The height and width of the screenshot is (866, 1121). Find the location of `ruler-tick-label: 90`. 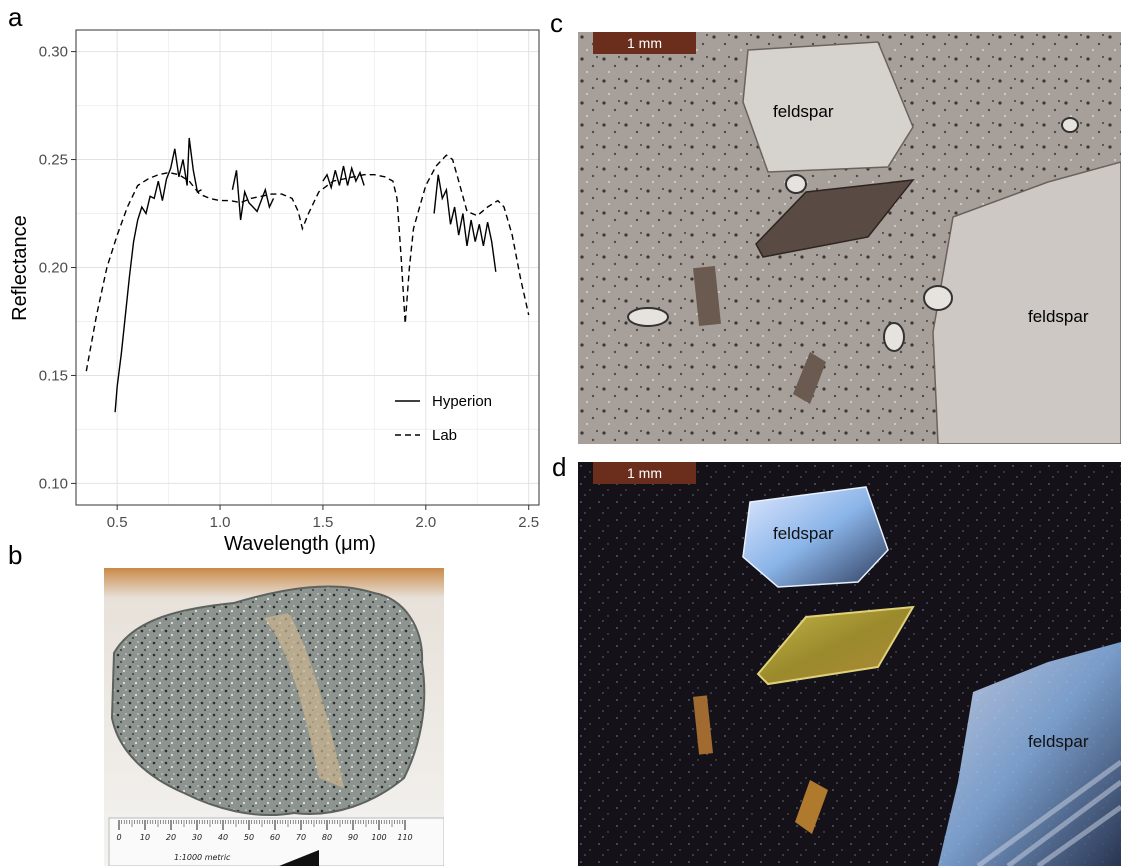

ruler-tick-label: 90 is located at coordinates (353, 837).